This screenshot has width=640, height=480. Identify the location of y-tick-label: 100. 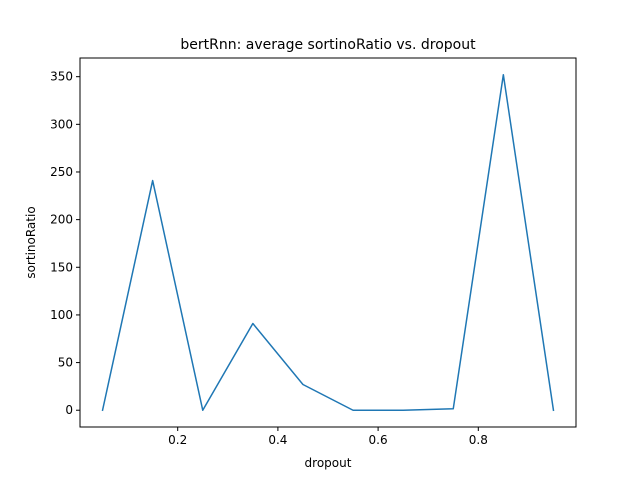
(61, 315).